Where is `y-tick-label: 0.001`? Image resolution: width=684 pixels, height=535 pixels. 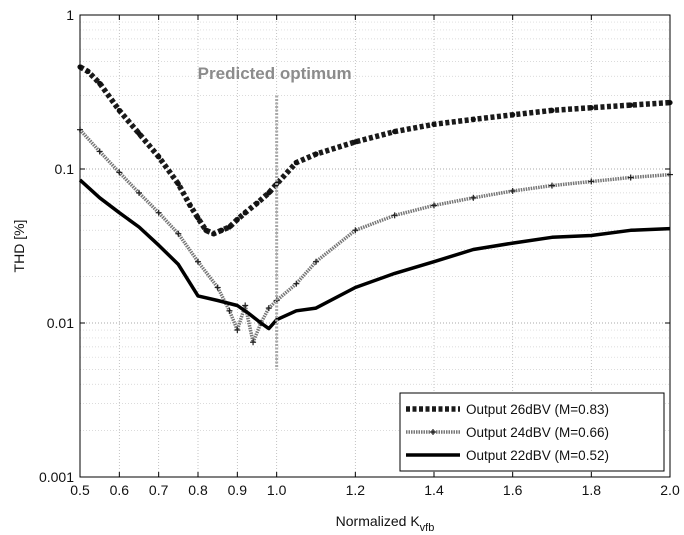 y-tick-label: 0.001 is located at coordinates (56, 477).